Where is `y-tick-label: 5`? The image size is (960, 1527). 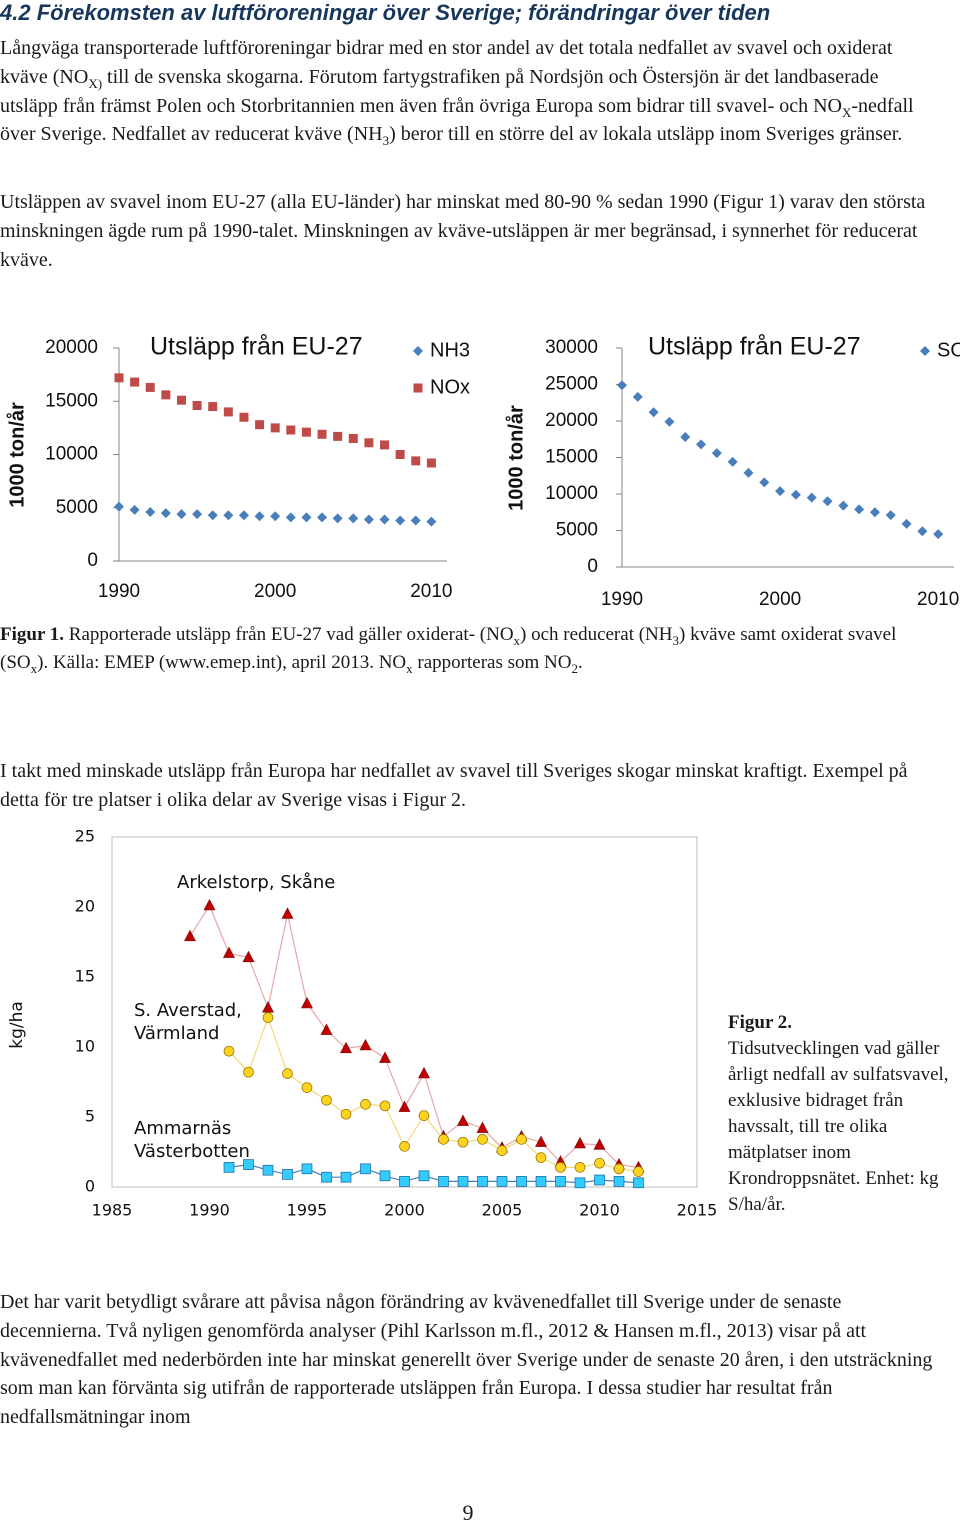 y-tick-label: 5 is located at coordinates (90, 1116).